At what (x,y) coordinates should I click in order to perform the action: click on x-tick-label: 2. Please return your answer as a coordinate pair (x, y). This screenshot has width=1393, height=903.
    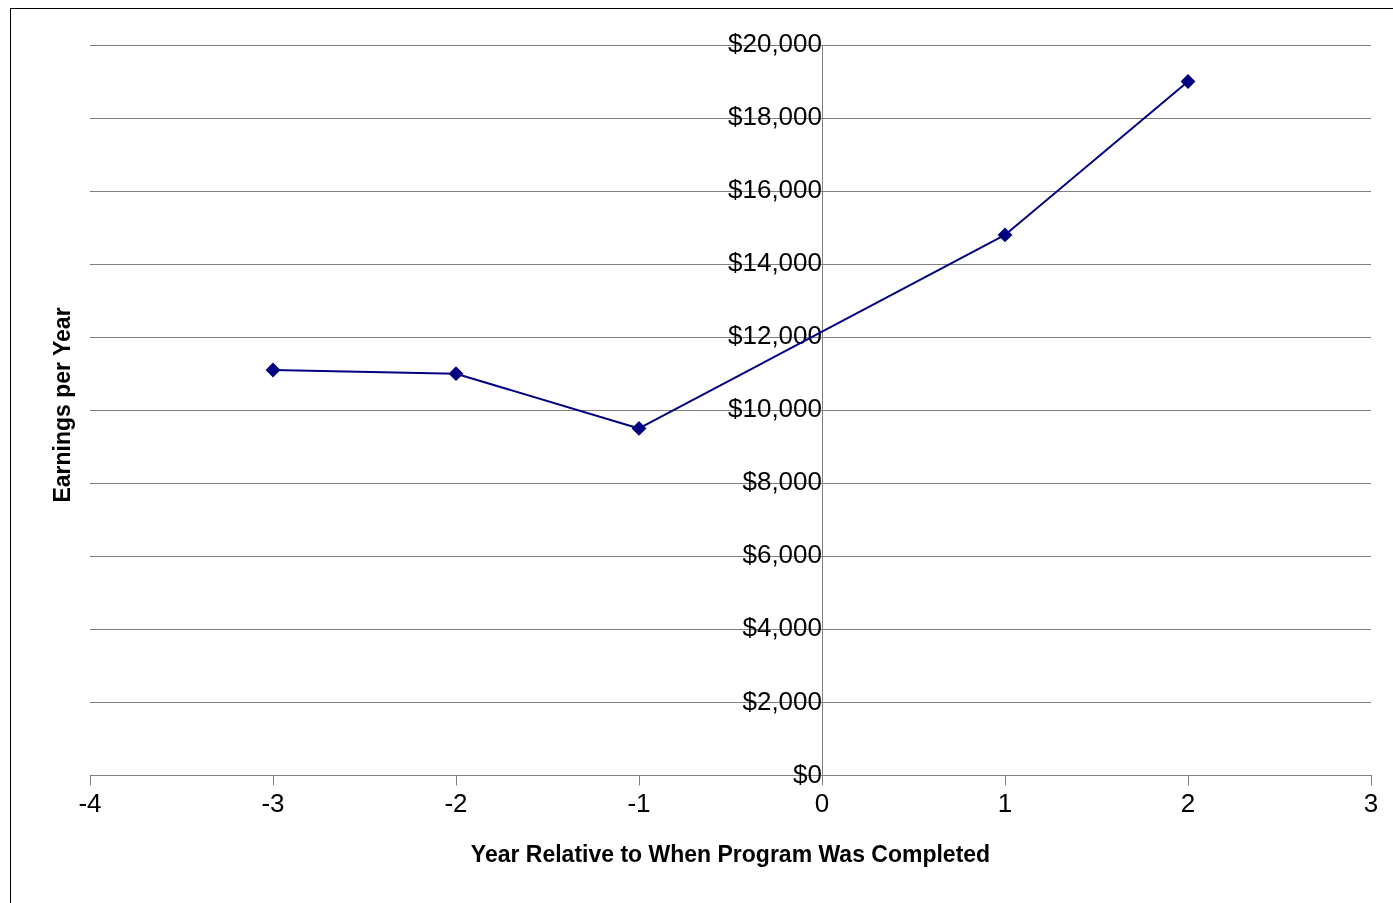
    Looking at the image, I should click on (1188, 802).